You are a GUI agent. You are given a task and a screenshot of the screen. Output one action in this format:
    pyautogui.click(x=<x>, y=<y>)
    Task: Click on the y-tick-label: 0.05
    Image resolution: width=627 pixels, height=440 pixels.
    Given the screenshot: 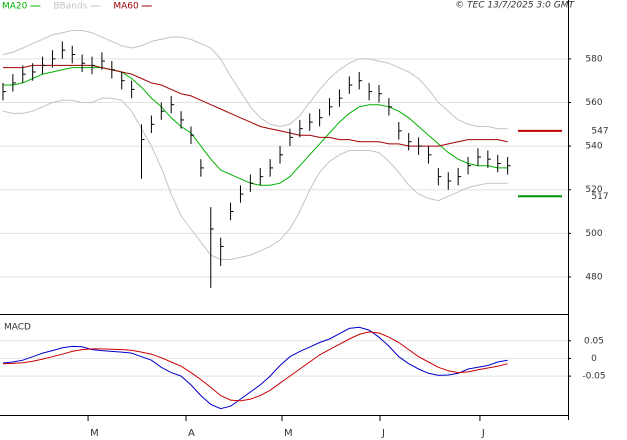 What is the action you would take?
    pyautogui.click(x=594, y=341)
    